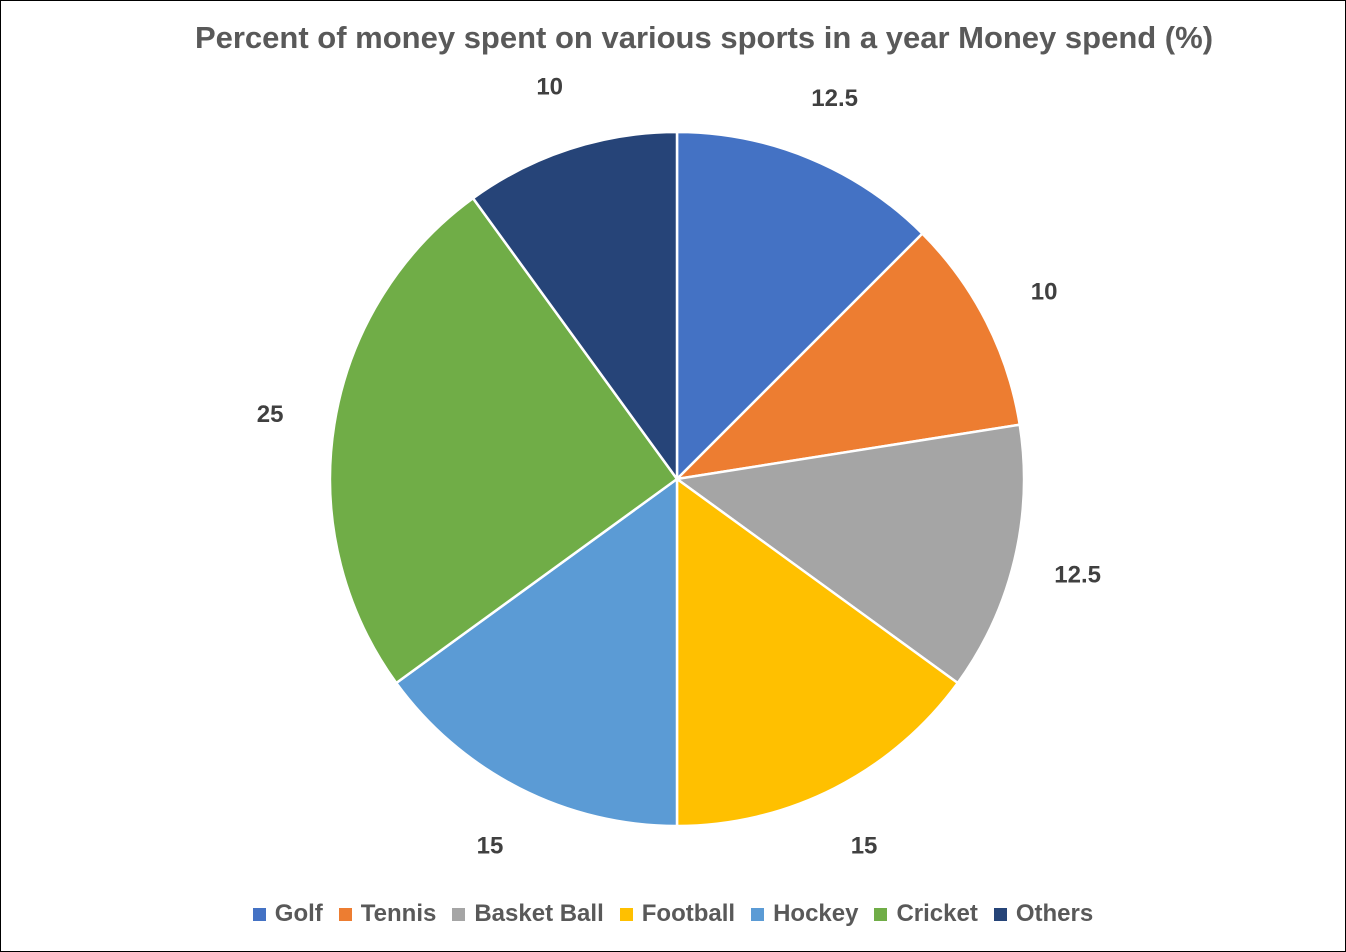  What do you see at coordinates (398, 913) in the screenshot?
I see `legend-label: Tennis` at bounding box center [398, 913].